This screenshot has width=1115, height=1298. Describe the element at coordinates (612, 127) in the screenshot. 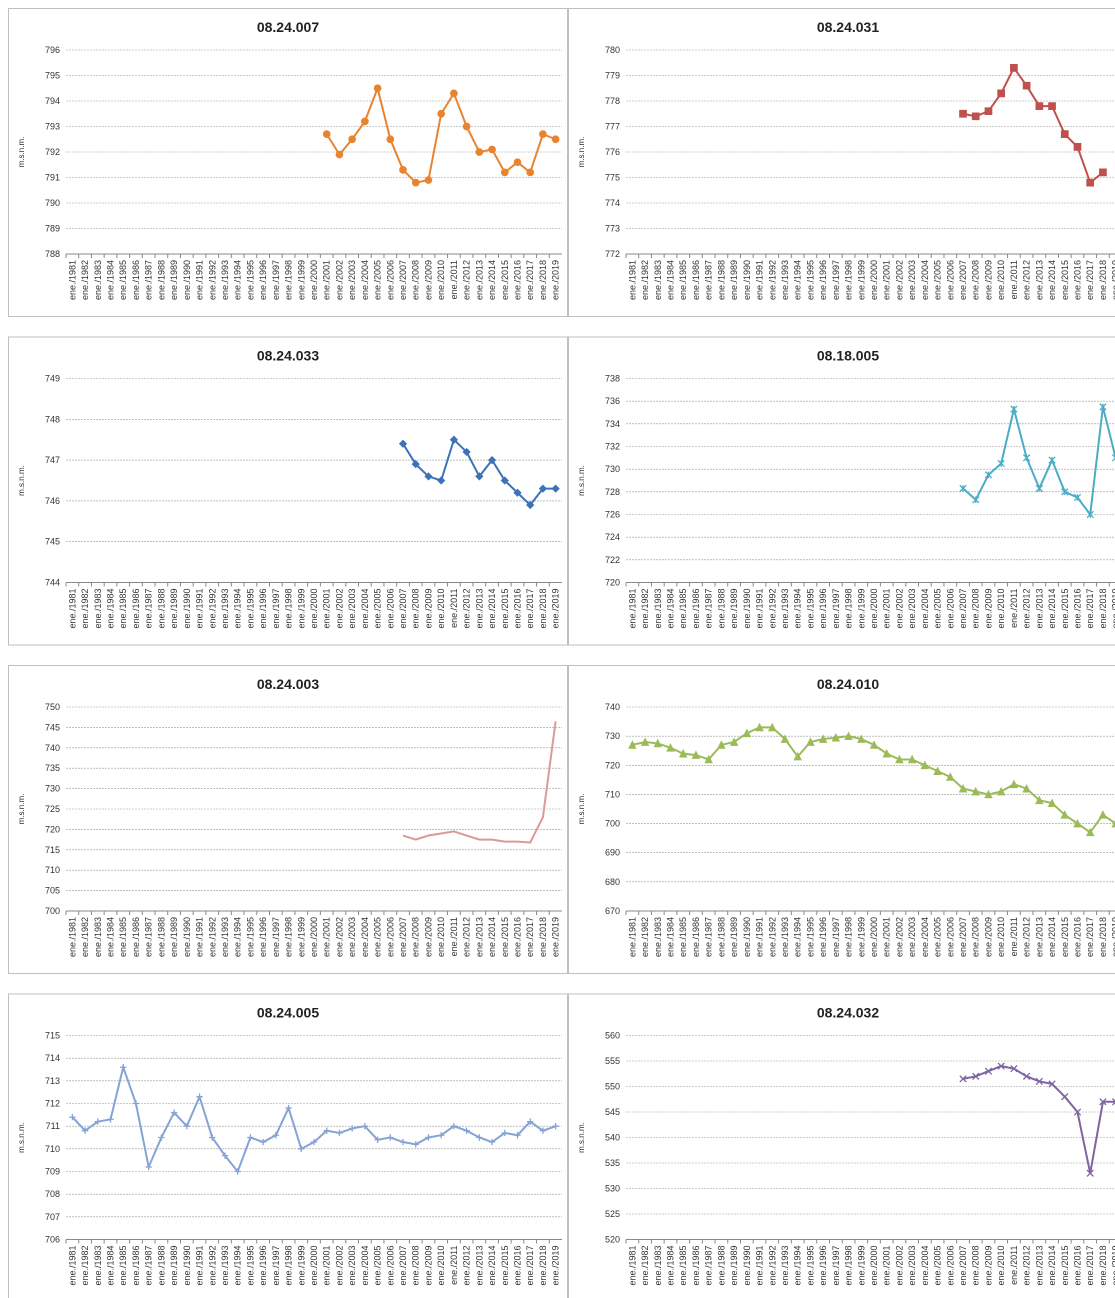

I see `y-tick-label: 777` at that location.